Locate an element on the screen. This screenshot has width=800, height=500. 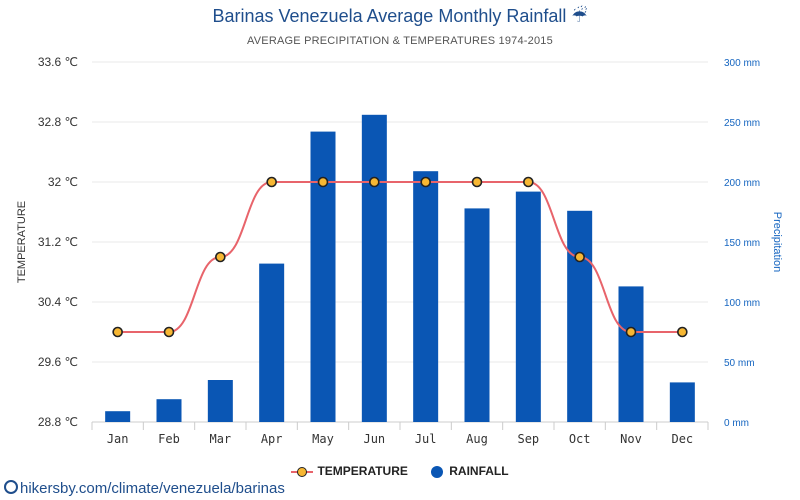
right-tick-label: 100 mm is located at coordinates (742, 303).